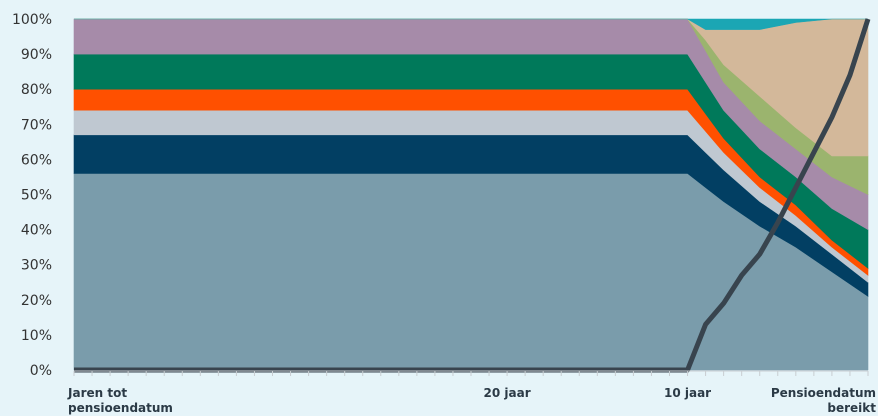 The image size is (878, 416). I want to click on y-tick-label: 70%, so click(36, 125).